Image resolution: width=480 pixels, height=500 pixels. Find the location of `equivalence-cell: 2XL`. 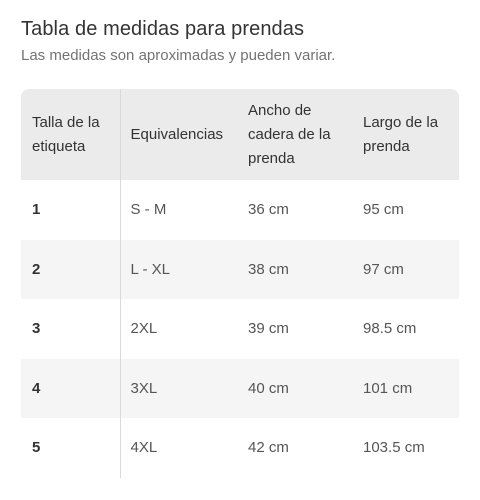

equivalence-cell: 2XL is located at coordinates (179, 329).